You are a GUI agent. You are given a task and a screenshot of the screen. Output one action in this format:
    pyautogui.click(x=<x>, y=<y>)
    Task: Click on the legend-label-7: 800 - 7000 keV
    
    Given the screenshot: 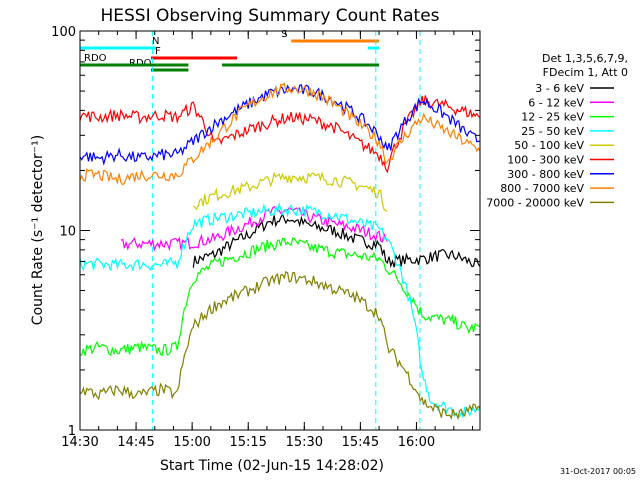 What is the action you would take?
    pyautogui.click(x=542, y=188)
    